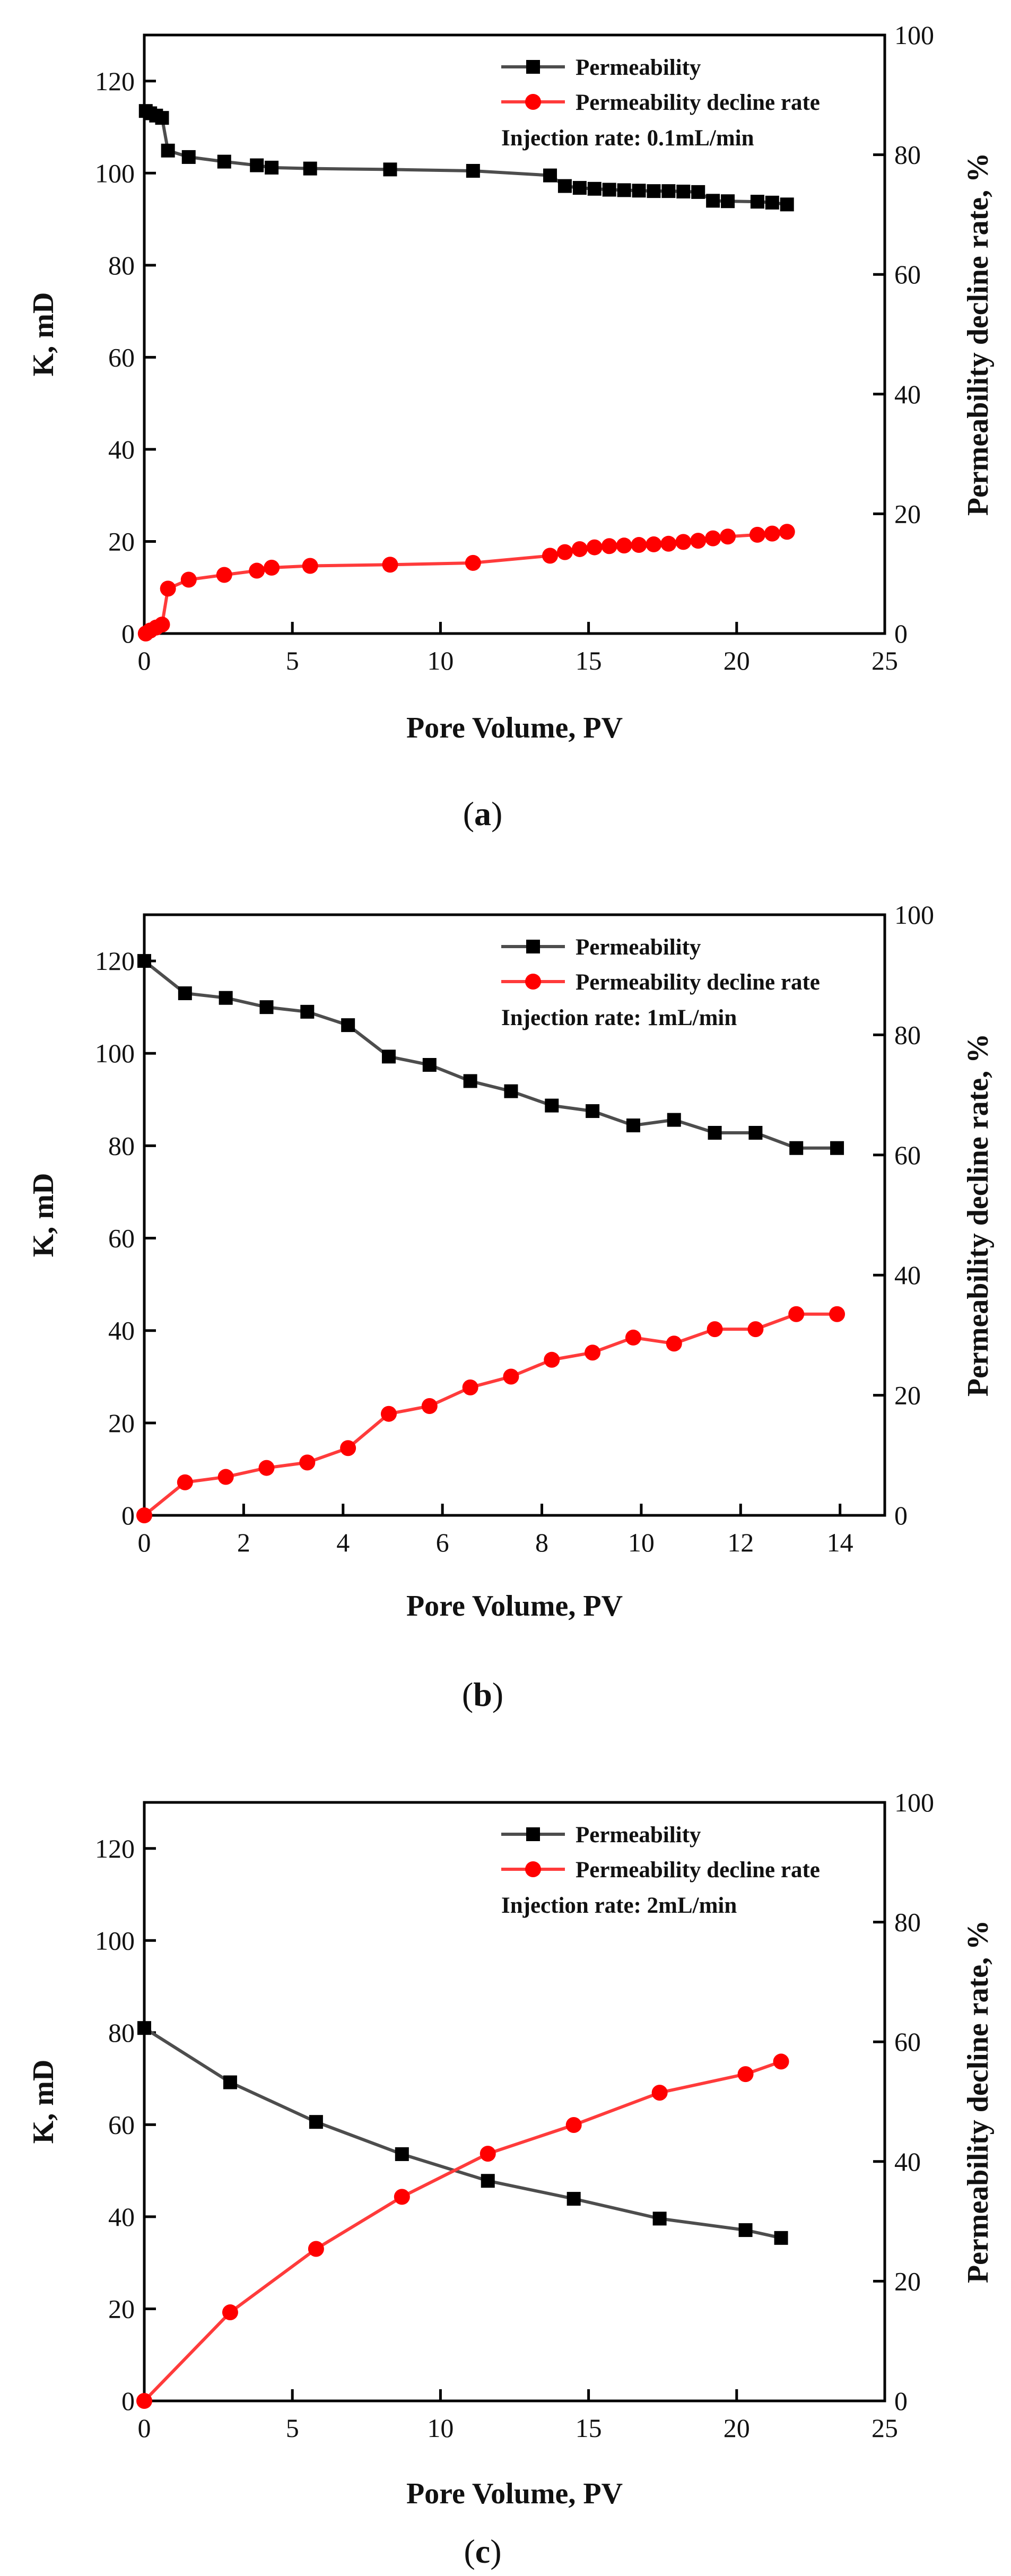  What do you see at coordinates (145, 2428) in the screenshot?
I see `x-tick-label: 0` at bounding box center [145, 2428].